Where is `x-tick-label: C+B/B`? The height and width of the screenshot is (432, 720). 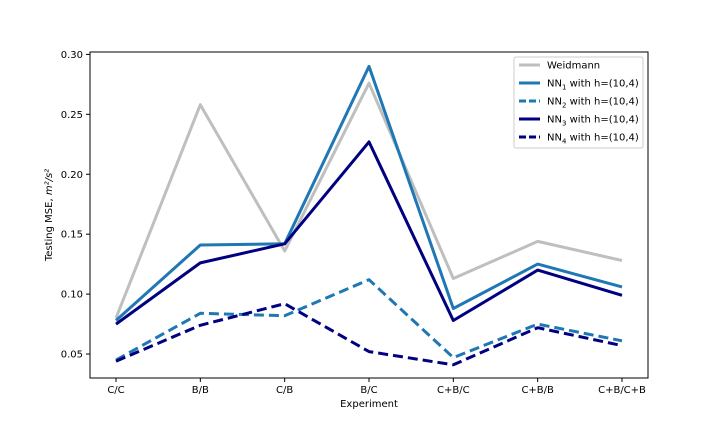 x-tick-label: C+B/B is located at coordinates (537, 390).